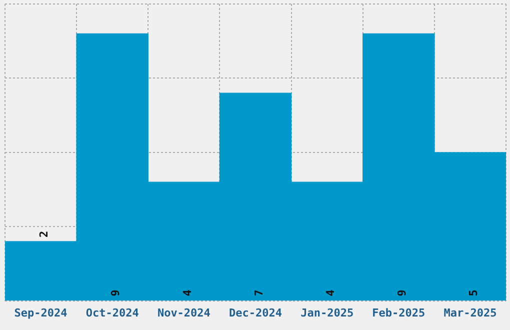 The width and height of the screenshot is (510, 330). Describe the element at coordinates (399, 313) in the screenshot. I see `x-tick-label: Feb-2025` at that location.